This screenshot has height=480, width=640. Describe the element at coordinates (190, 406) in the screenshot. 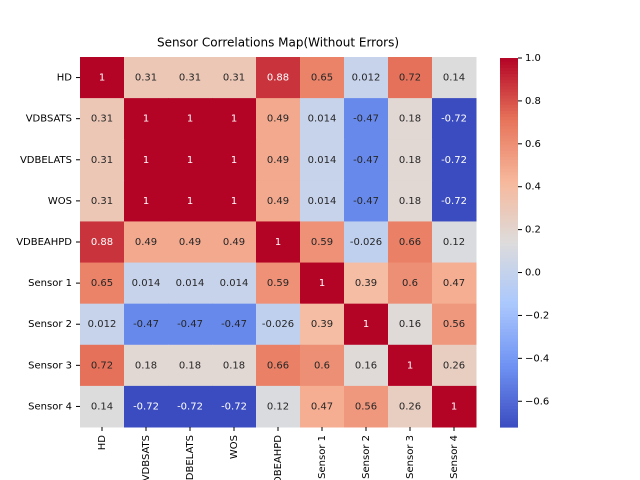

I see `cell-label: -0.72` at that location.